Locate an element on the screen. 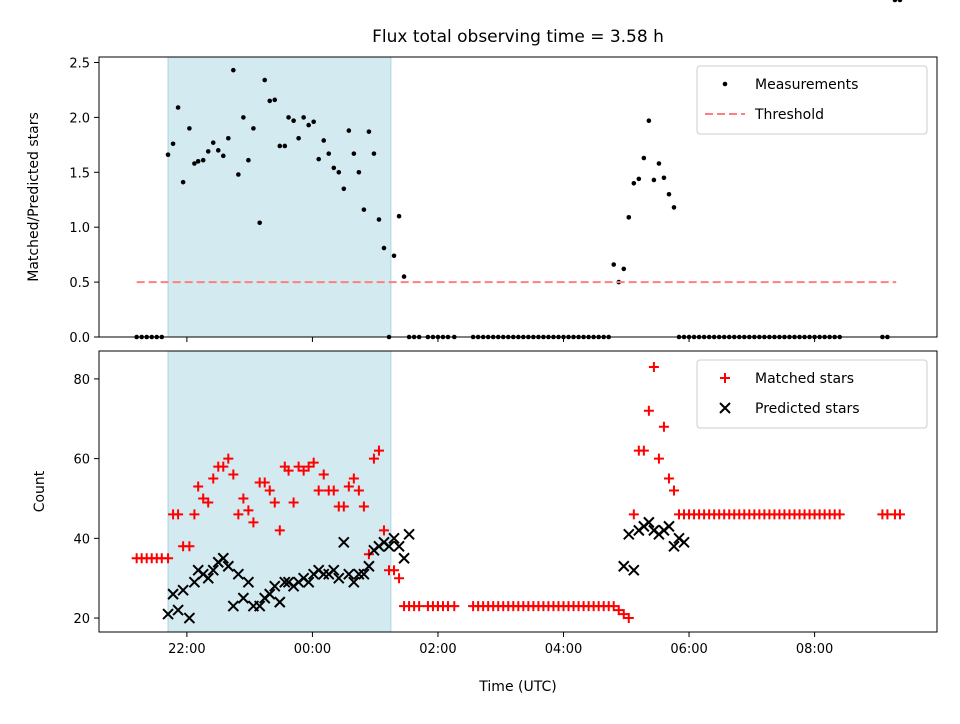  y-tick-label: 2.0 is located at coordinates (79, 118).